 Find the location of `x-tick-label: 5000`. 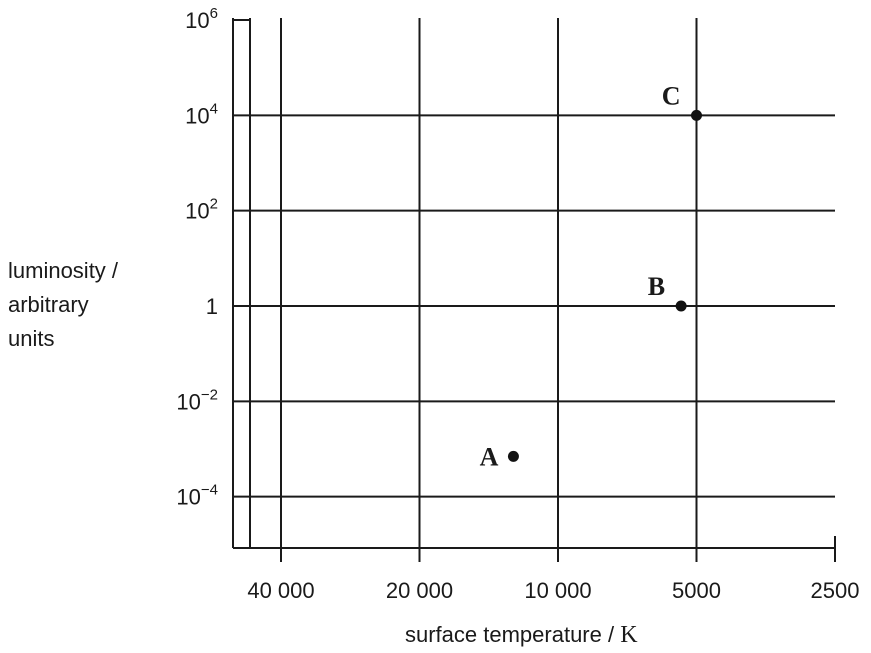

x-tick-label: 5000 is located at coordinates (696, 590).